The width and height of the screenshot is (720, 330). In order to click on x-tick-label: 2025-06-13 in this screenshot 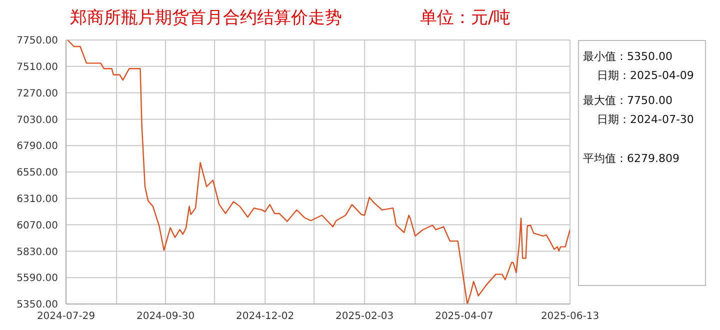, I will do `click(570, 316)`.